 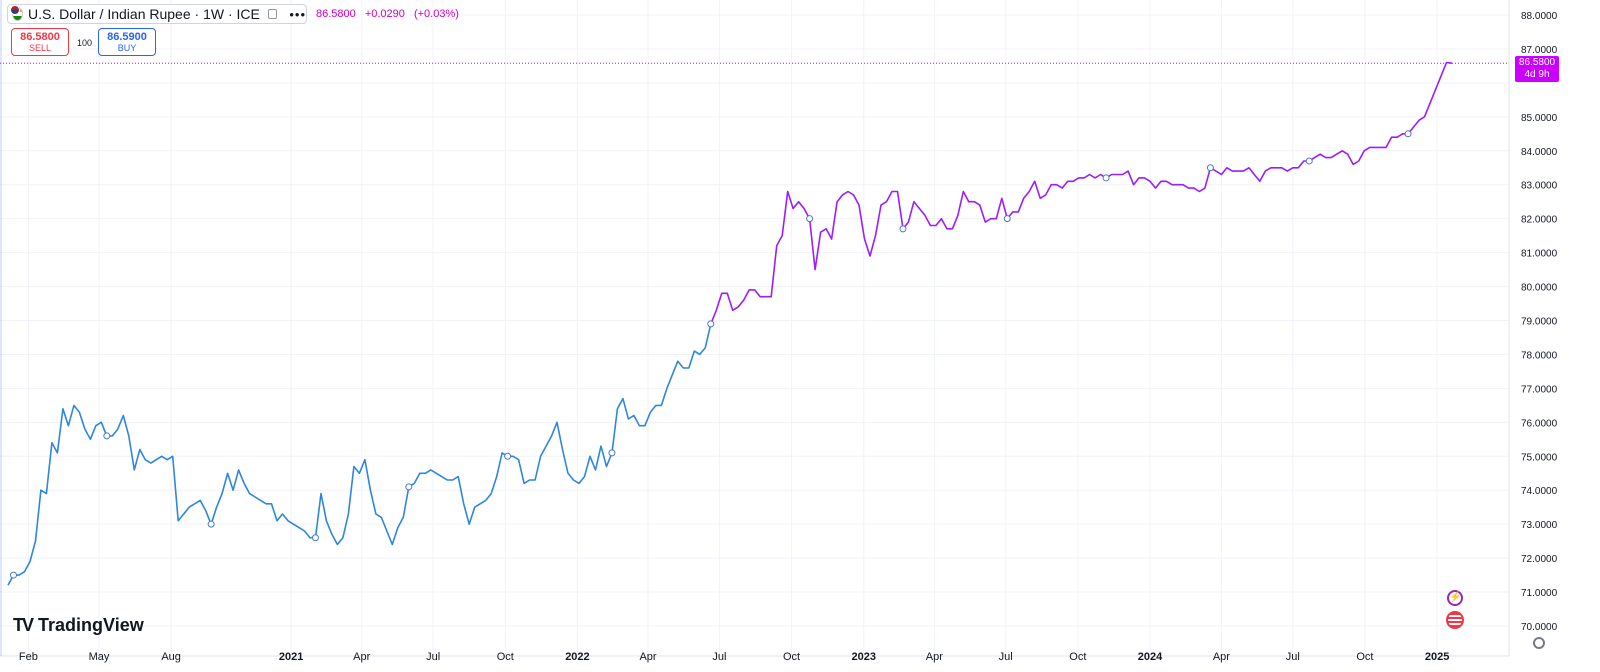 What do you see at coordinates (1539, 355) in the screenshot?
I see `y-tick-label: 78.0000` at bounding box center [1539, 355].